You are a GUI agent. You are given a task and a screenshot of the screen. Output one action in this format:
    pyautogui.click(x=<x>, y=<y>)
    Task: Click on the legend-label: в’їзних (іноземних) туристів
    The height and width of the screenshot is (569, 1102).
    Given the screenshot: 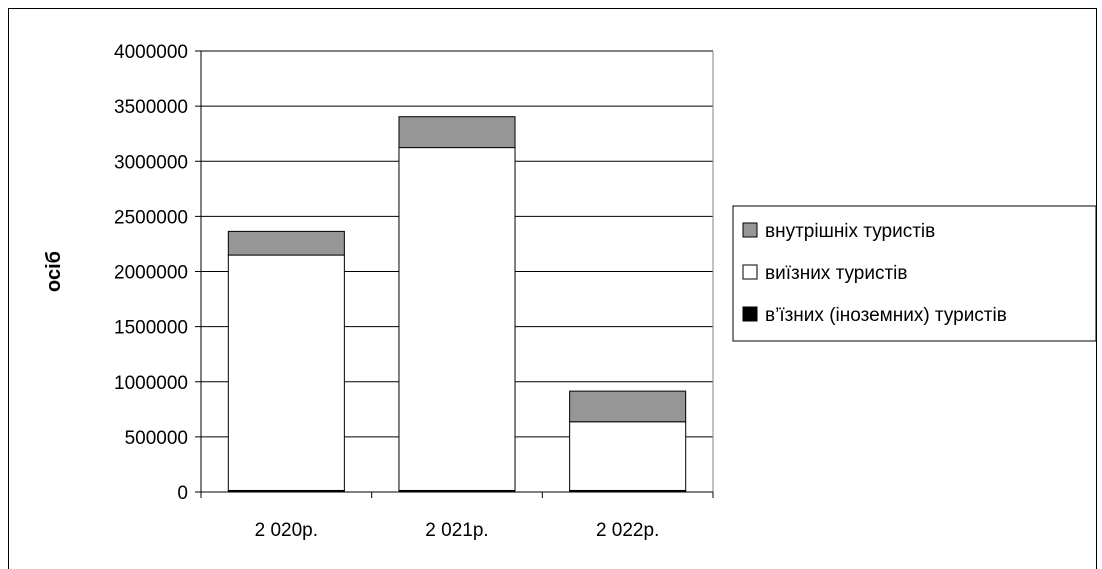 What is the action you would take?
    pyautogui.click(x=886, y=315)
    